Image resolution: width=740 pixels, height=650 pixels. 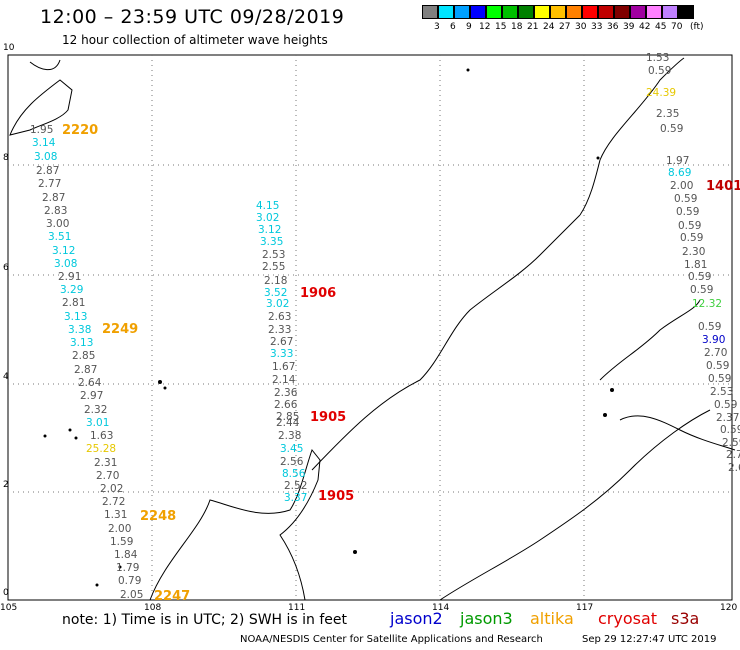 What do you see at coordinates (280, 317) in the screenshot?
I see `swh-value: 2.63` at bounding box center [280, 317].